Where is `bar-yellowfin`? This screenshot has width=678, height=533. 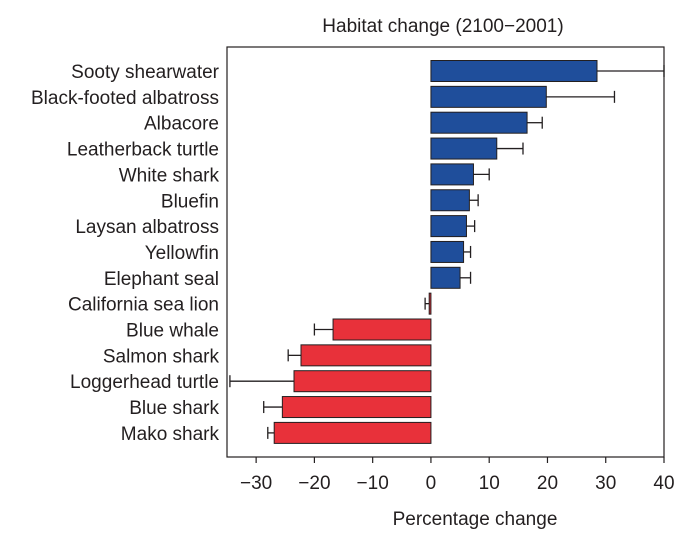
bar-yellowfin is located at coordinates (447, 251).